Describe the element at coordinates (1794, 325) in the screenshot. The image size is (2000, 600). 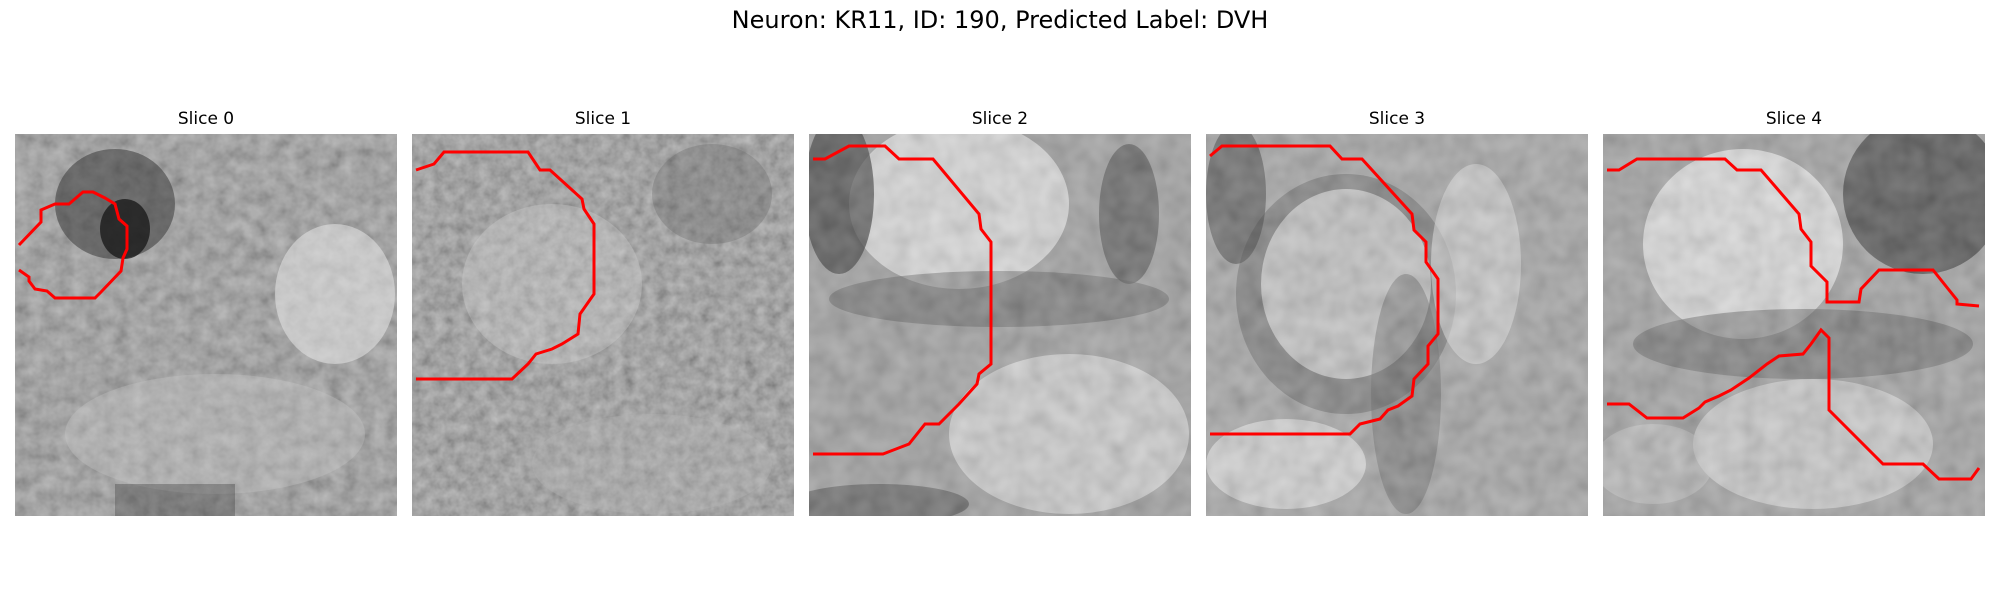
I see `slice-4-image` at that location.